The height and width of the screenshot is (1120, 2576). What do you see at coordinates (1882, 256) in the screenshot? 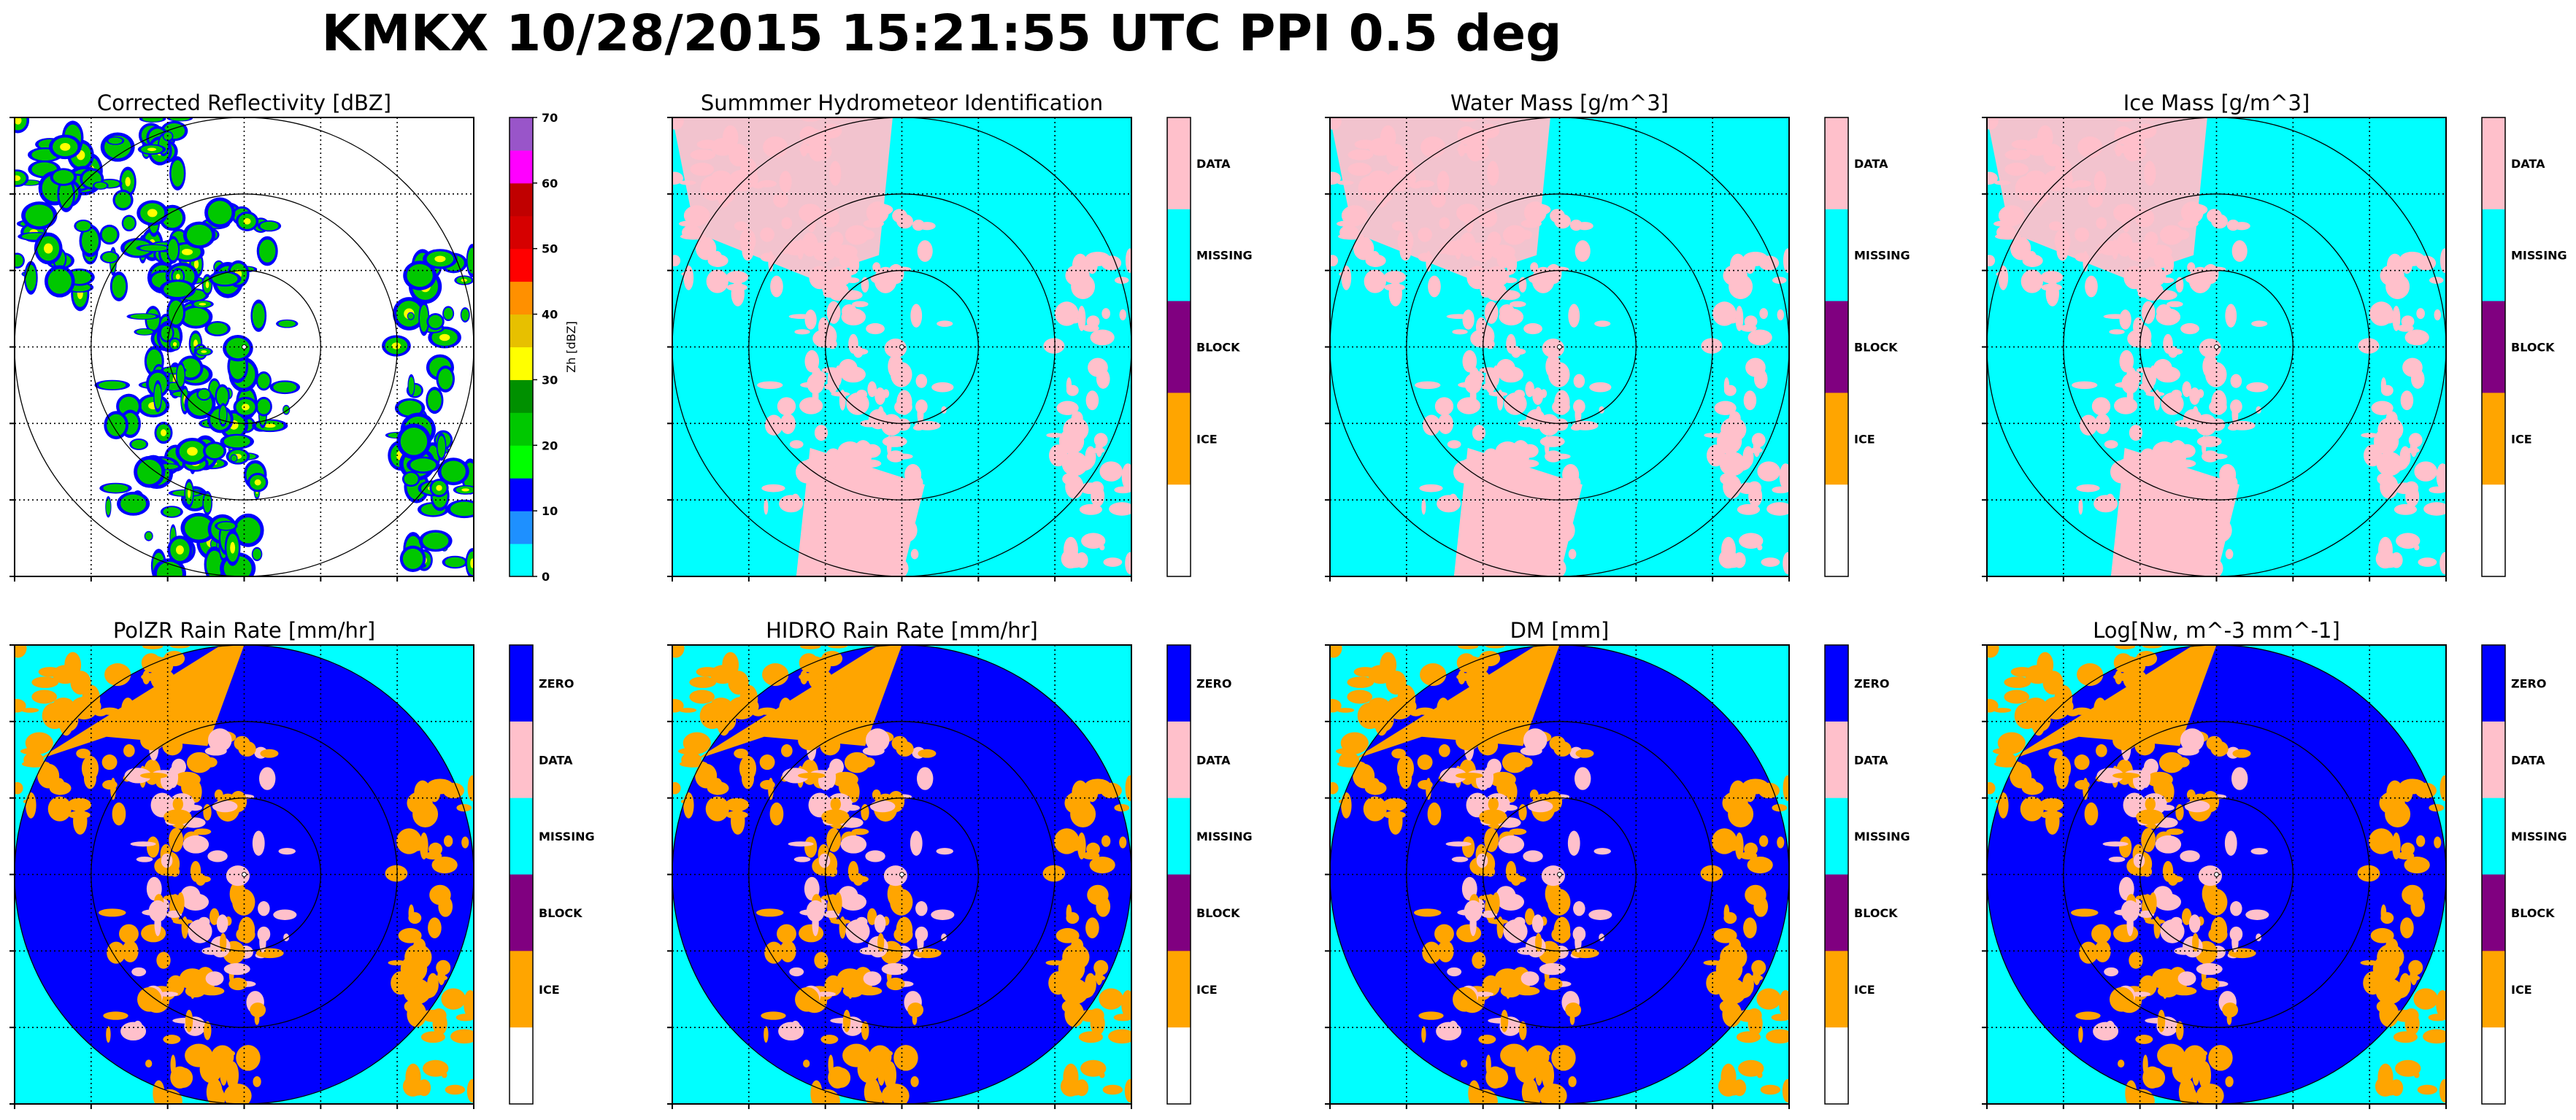
I see `colorbar-category-label: MISSING` at bounding box center [1882, 256].